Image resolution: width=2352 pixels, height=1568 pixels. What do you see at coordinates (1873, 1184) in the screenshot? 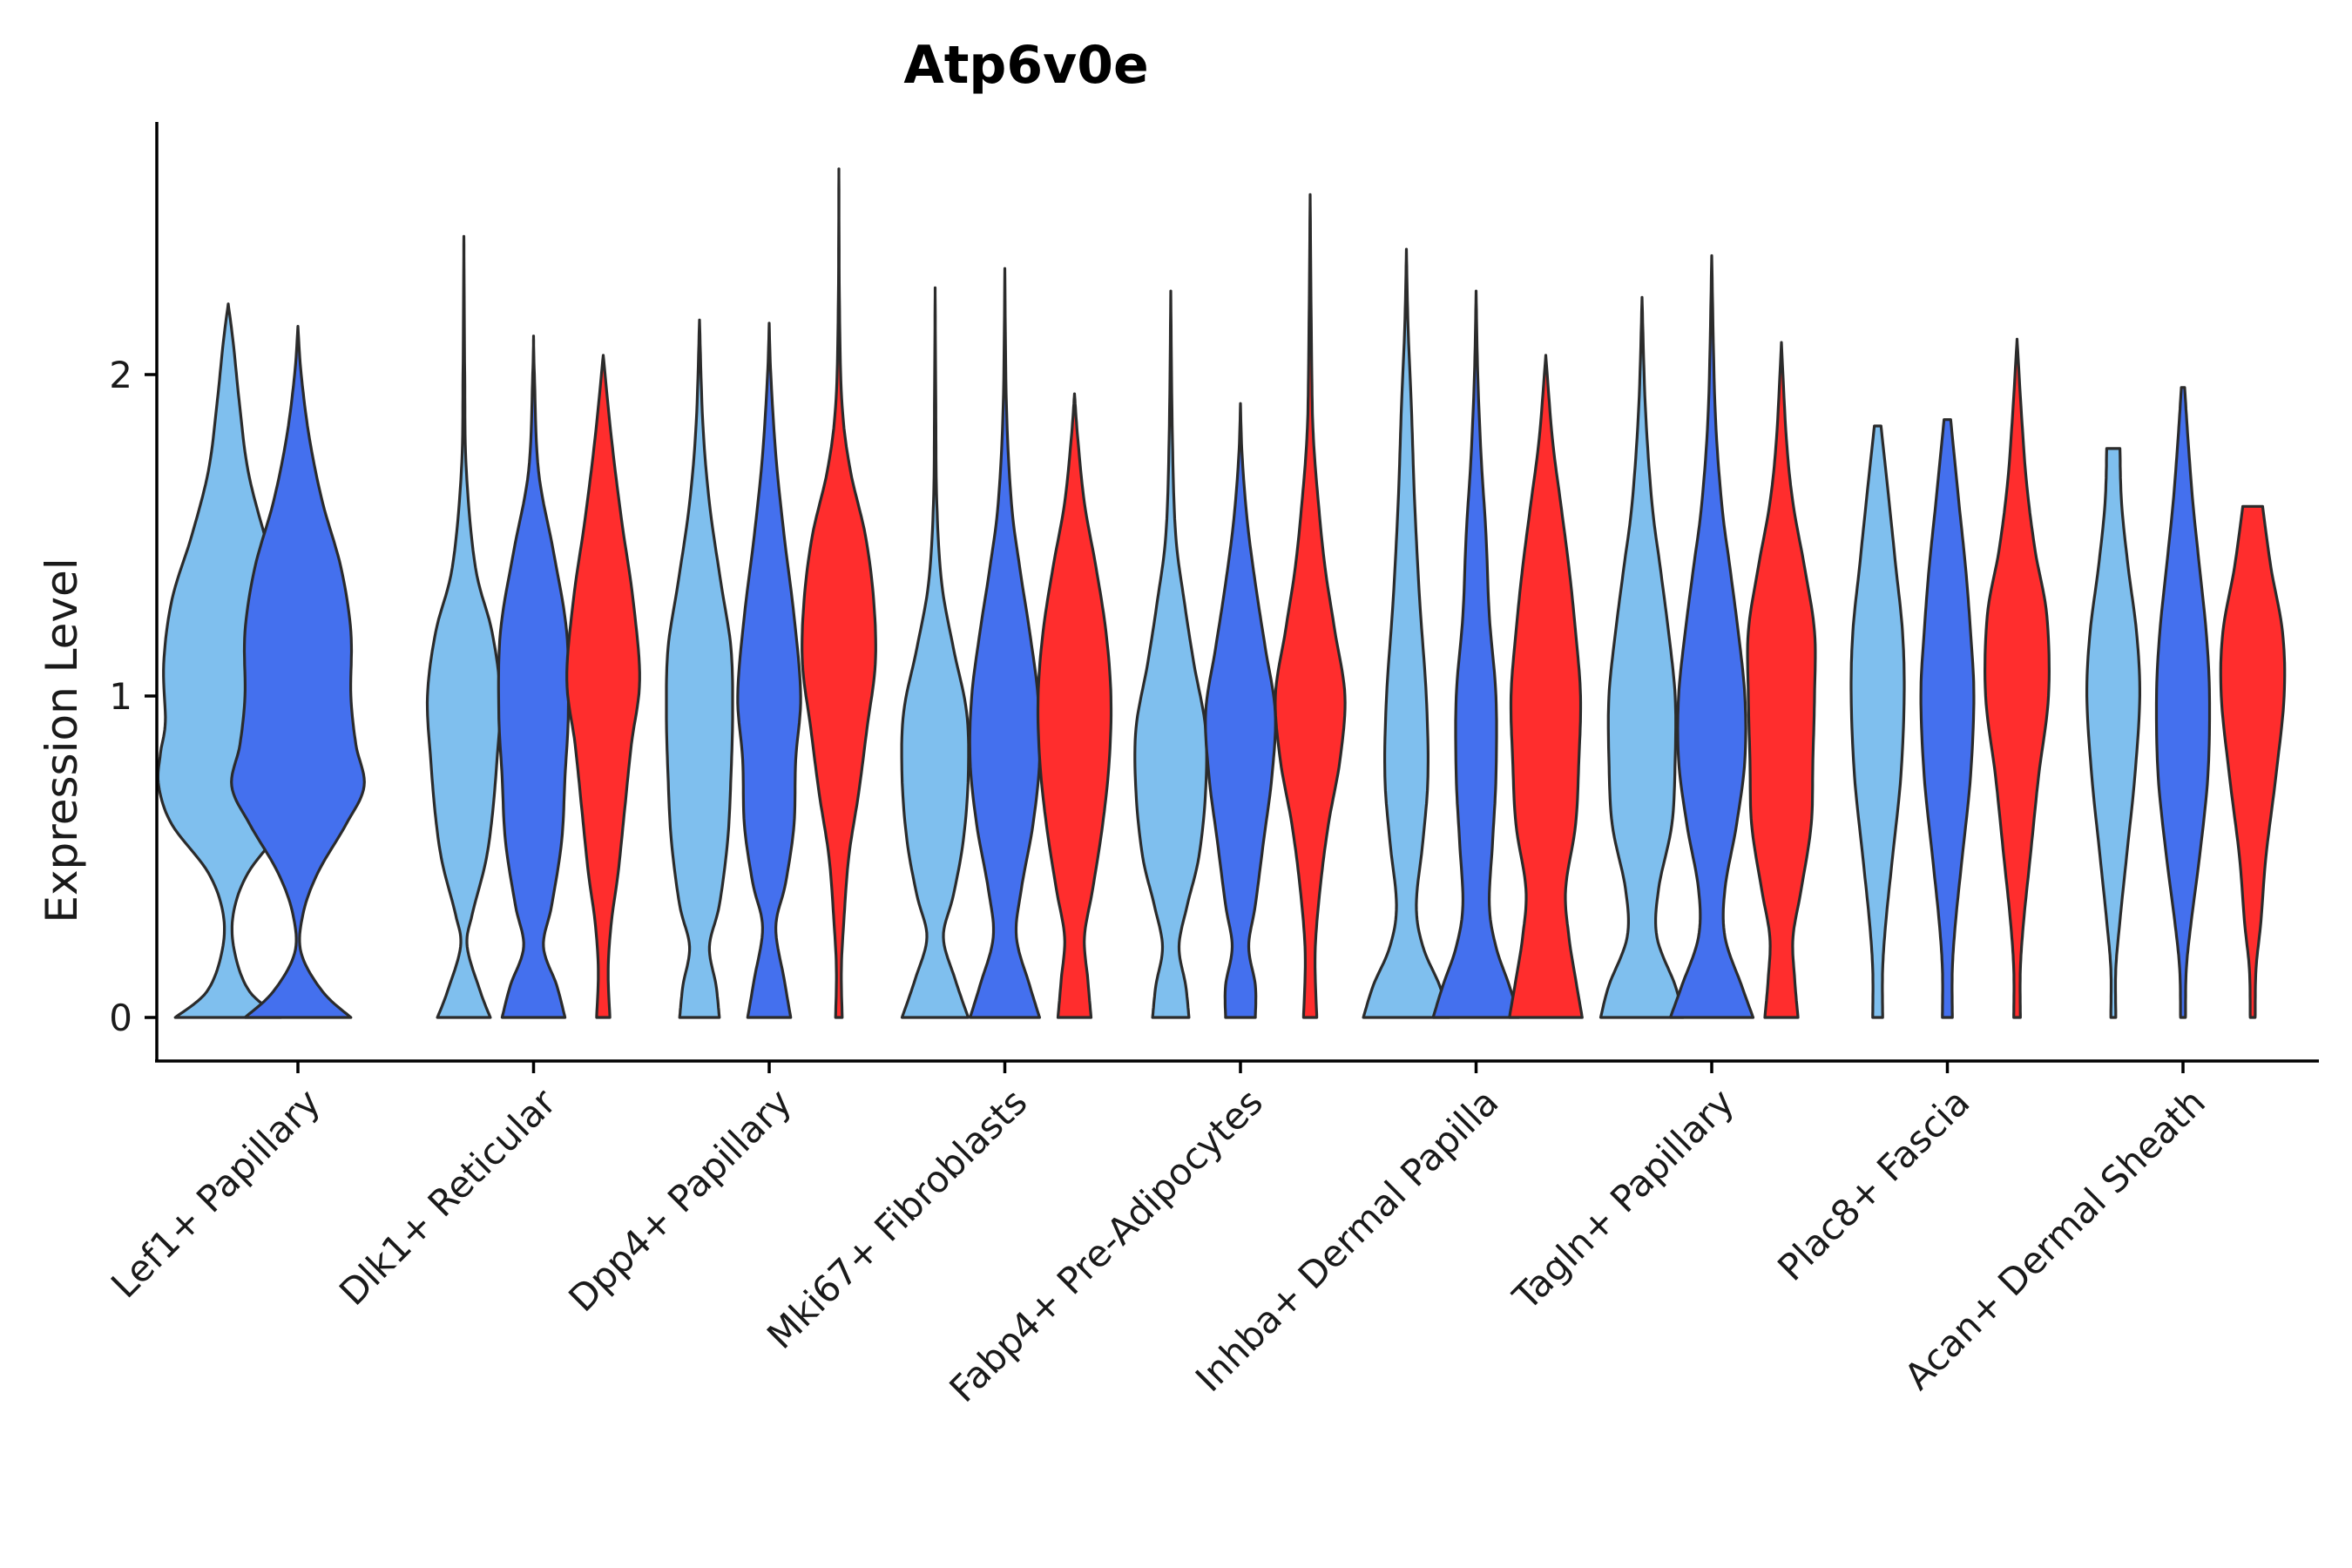
I see `x-tick-label: Plac8+ Fascia` at bounding box center [1873, 1184].